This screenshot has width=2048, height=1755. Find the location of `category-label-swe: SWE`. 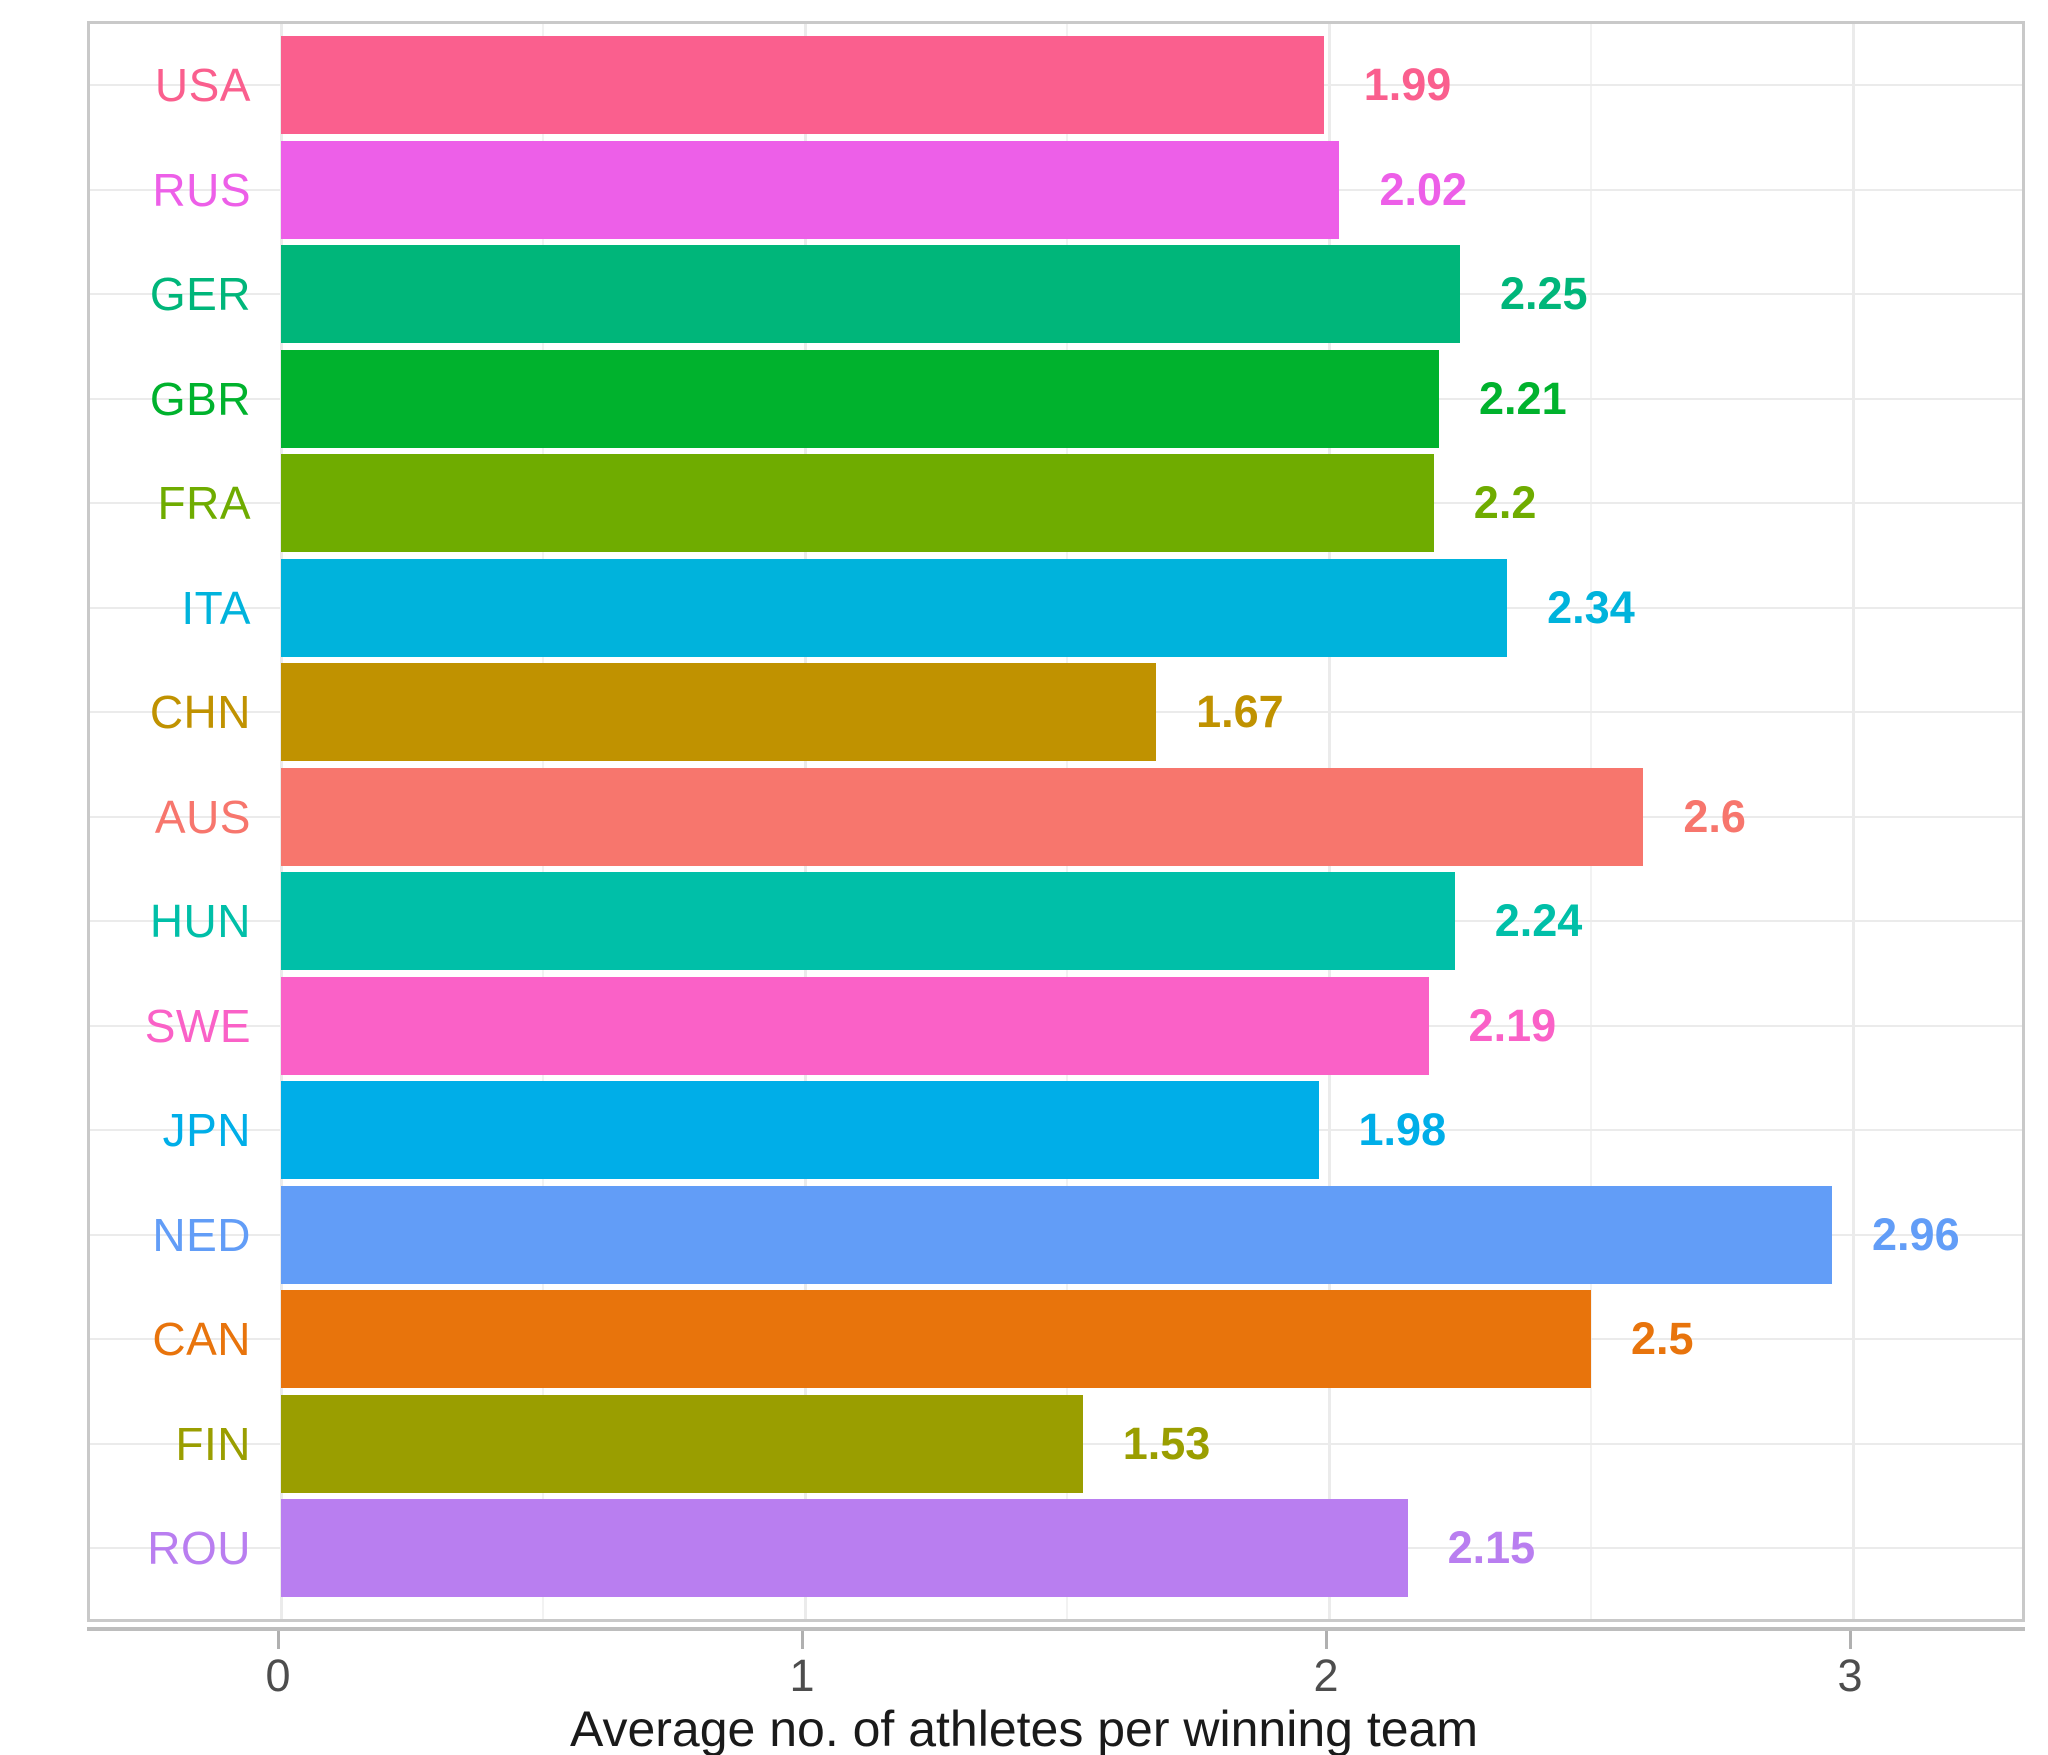

category-label-swe: SWE is located at coordinates (197, 1025).